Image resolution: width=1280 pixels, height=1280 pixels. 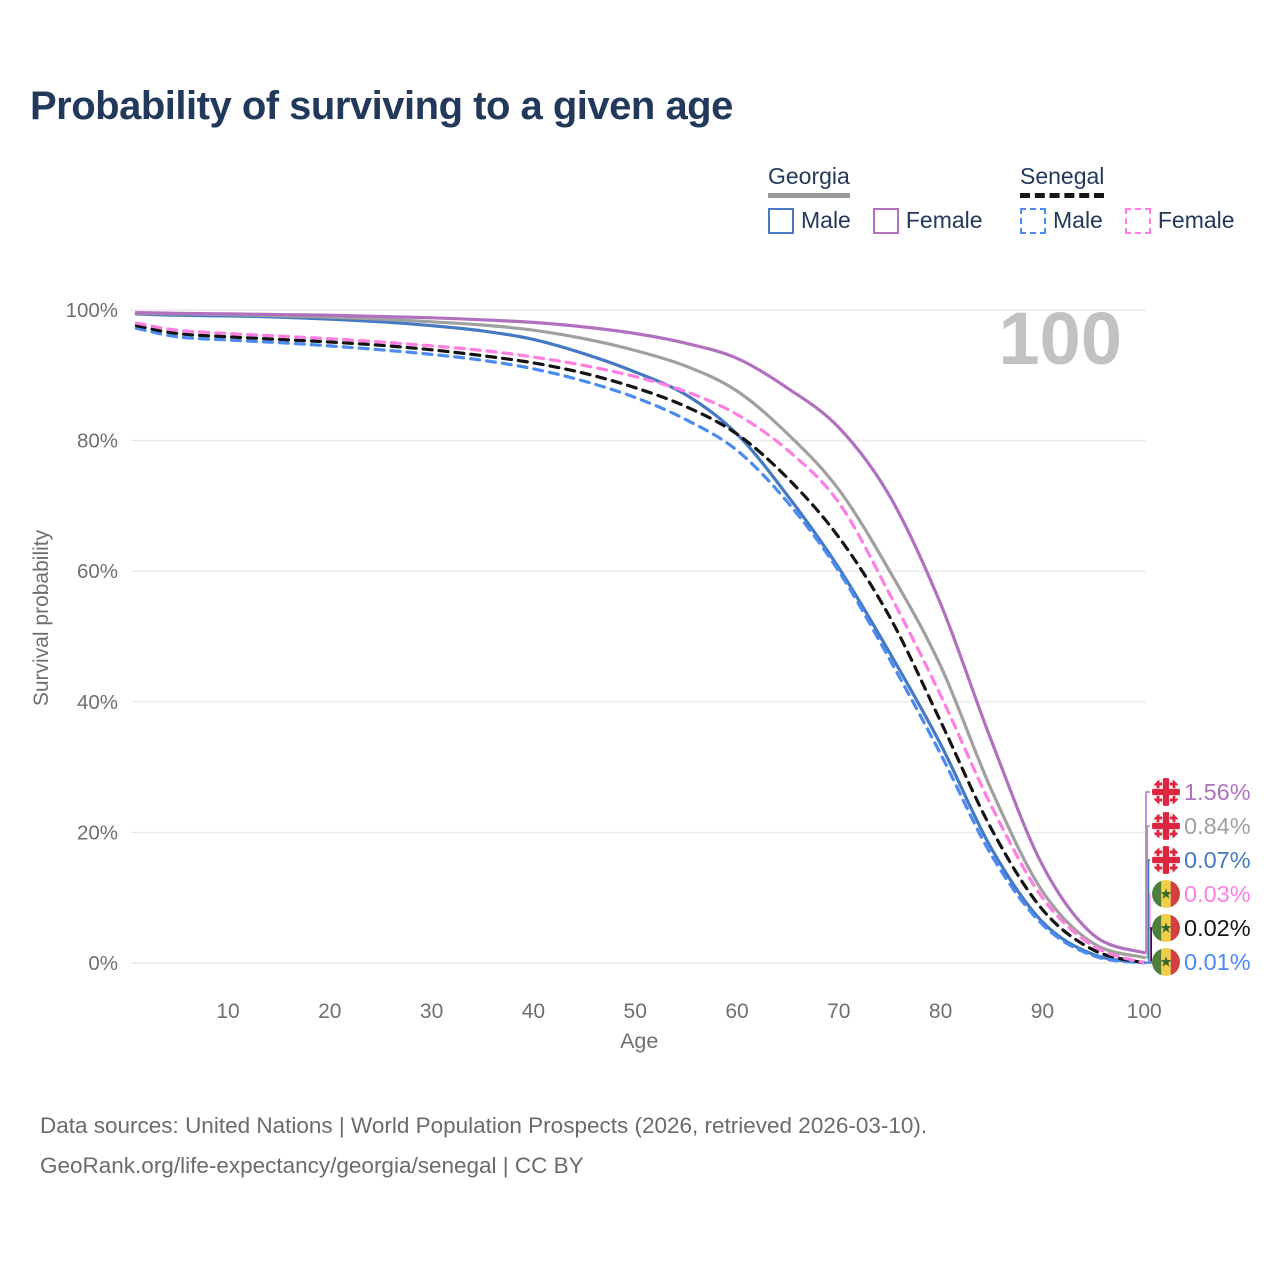 I want to click on senegal-male-swatch-icon, so click(x=1033, y=220).